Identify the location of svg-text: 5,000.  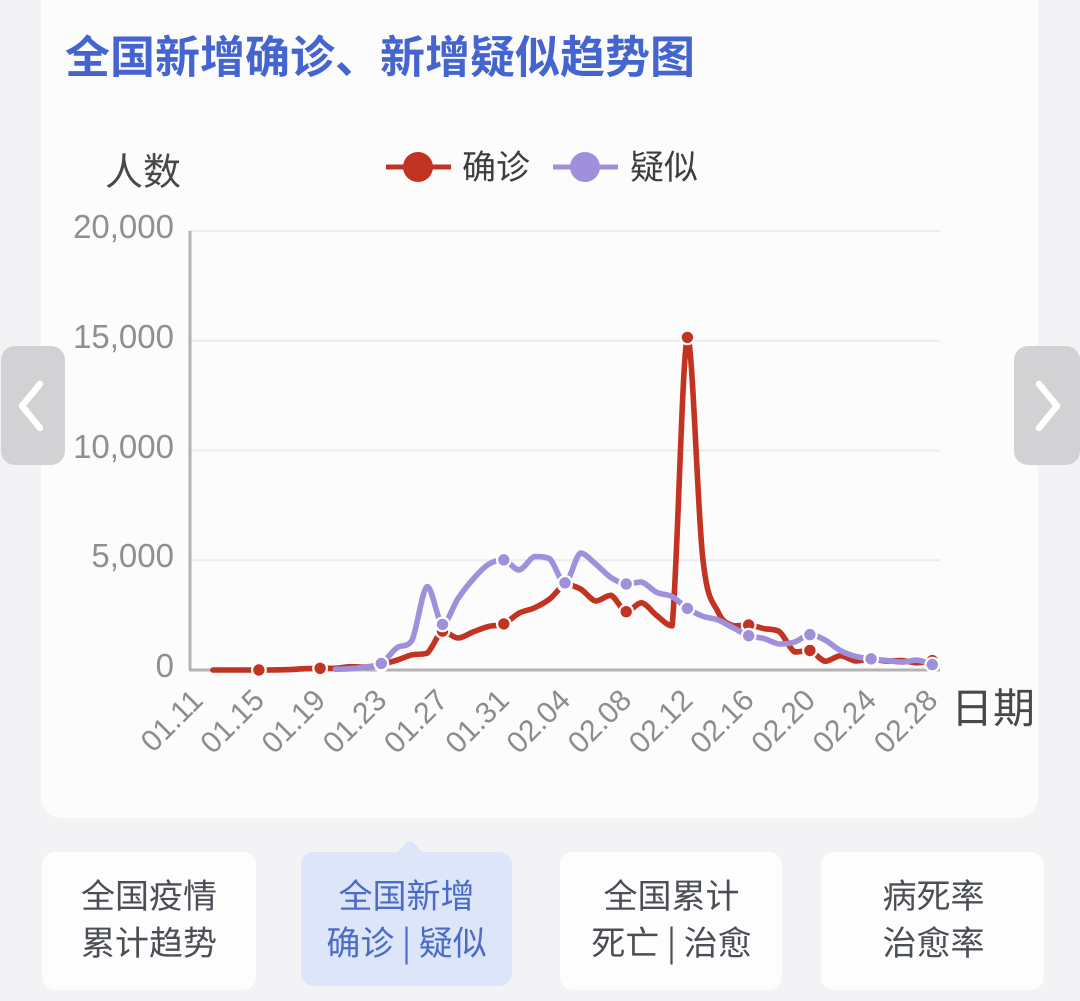
(132, 555).